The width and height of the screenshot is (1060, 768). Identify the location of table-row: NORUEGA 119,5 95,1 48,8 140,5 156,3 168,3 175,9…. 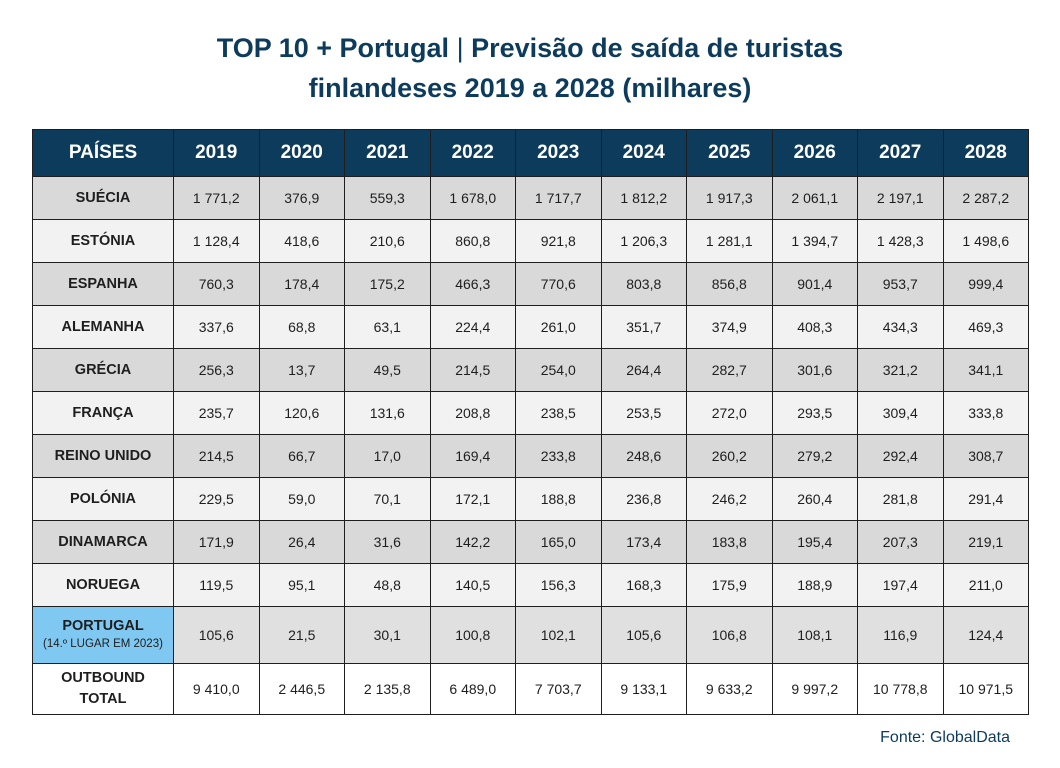
(530, 585).